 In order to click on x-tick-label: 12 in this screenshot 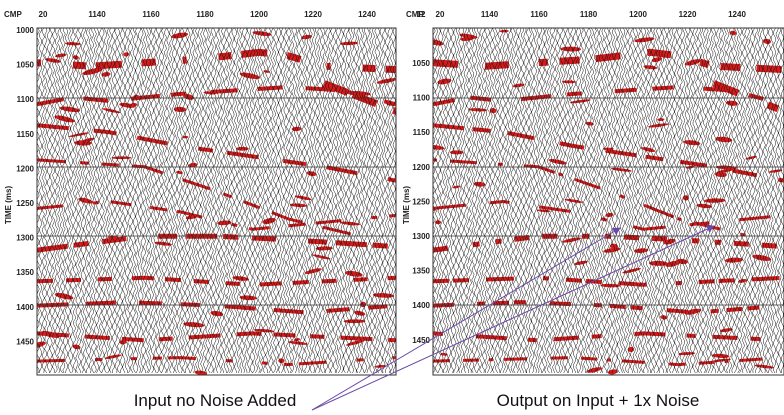, I will do `click(421, 14)`.